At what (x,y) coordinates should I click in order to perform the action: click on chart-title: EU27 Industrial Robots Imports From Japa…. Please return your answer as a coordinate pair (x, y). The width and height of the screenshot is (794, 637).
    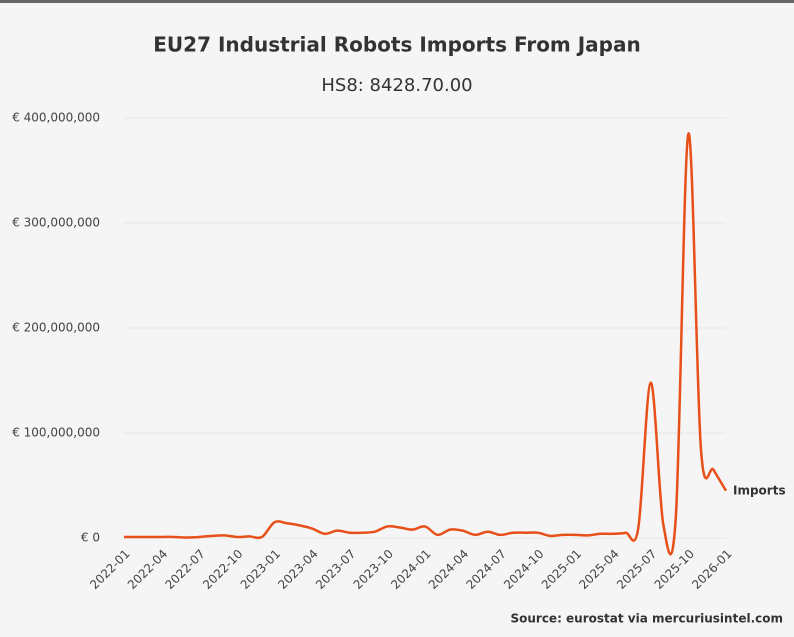
    Looking at the image, I should click on (396, 45).